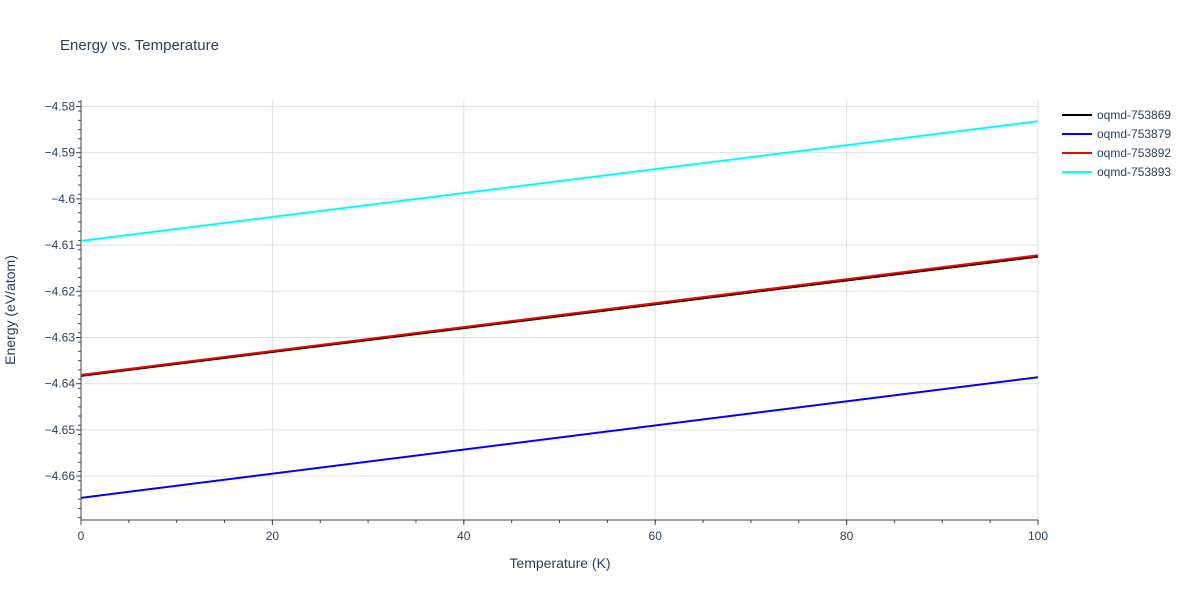 This screenshot has height=600, width=1200. Describe the element at coordinates (1134, 172) in the screenshot. I see `legend-label: oqmd-753893` at that location.